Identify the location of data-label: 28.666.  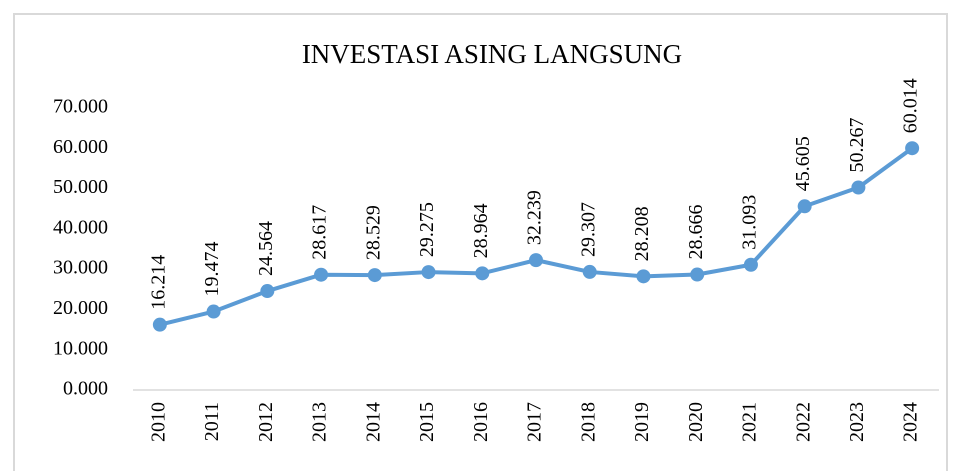
(696, 232).